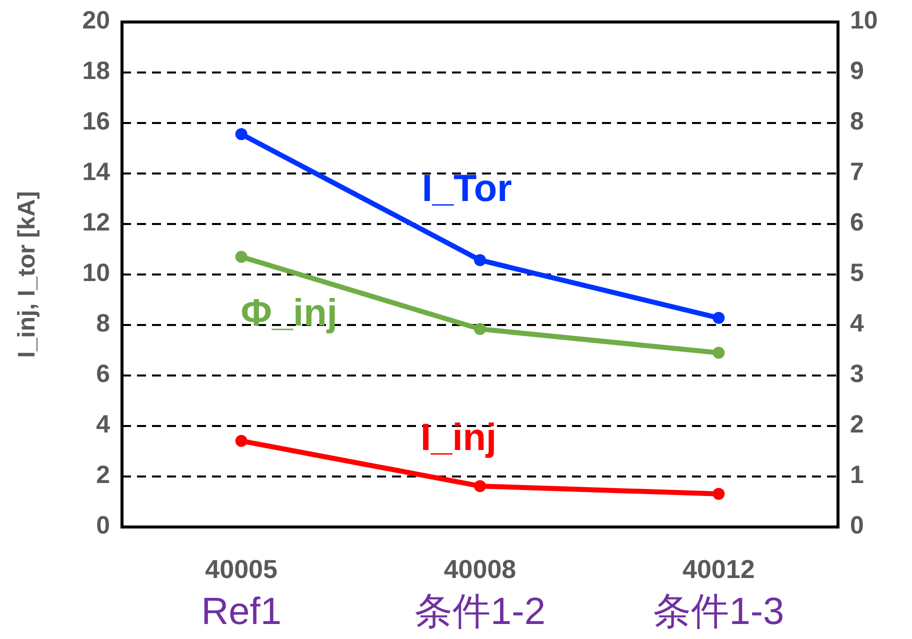 The height and width of the screenshot is (639, 912). Describe the element at coordinates (857, 324) in the screenshot. I see `y2-tick-label: 4` at that location.